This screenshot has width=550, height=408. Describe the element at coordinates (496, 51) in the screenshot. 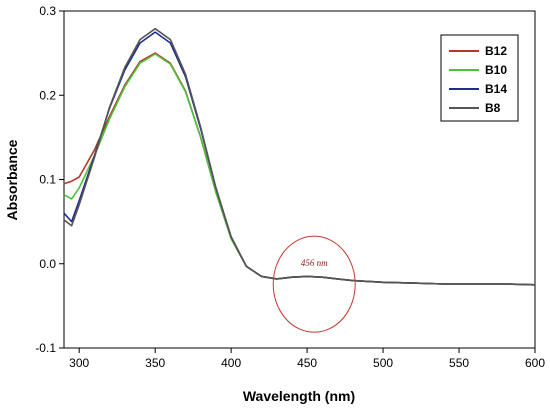

I see `legend-label-b12: B12` at that location.